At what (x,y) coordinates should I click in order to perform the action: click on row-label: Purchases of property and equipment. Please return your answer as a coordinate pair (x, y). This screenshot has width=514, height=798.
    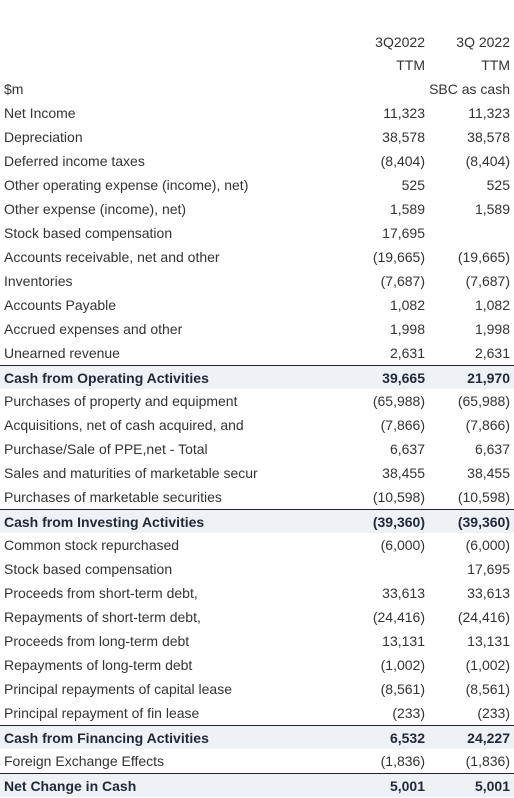
    Looking at the image, I should click on (121, 401).